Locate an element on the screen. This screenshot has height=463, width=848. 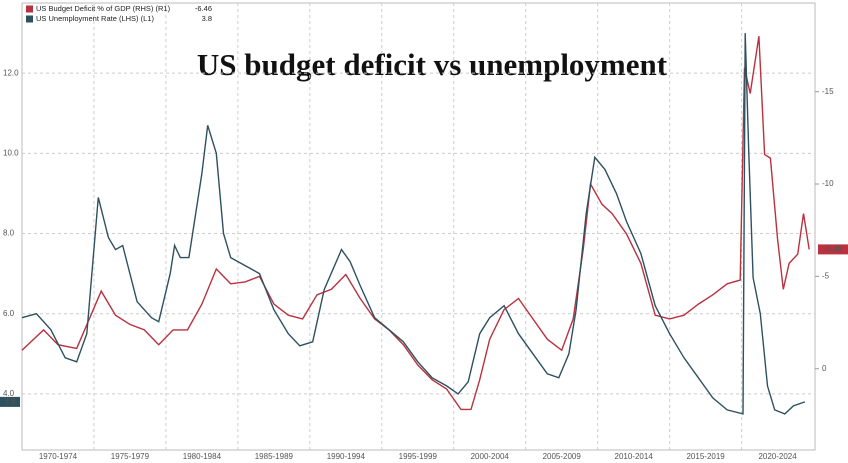
x-tick-label: 1975-1979 is located at coordinates (130, 456).